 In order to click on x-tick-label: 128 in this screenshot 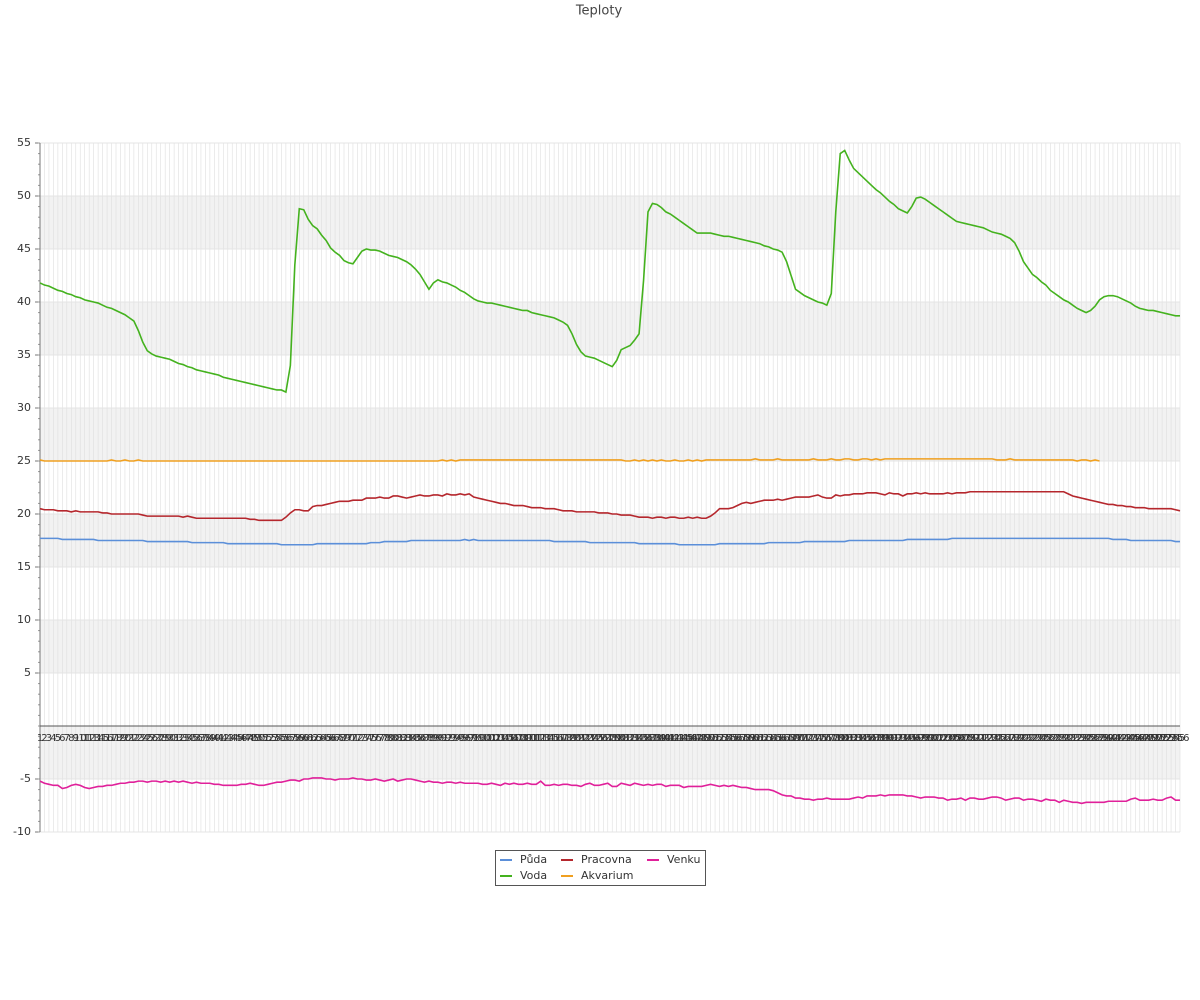, I will do `click(607, 738)`.